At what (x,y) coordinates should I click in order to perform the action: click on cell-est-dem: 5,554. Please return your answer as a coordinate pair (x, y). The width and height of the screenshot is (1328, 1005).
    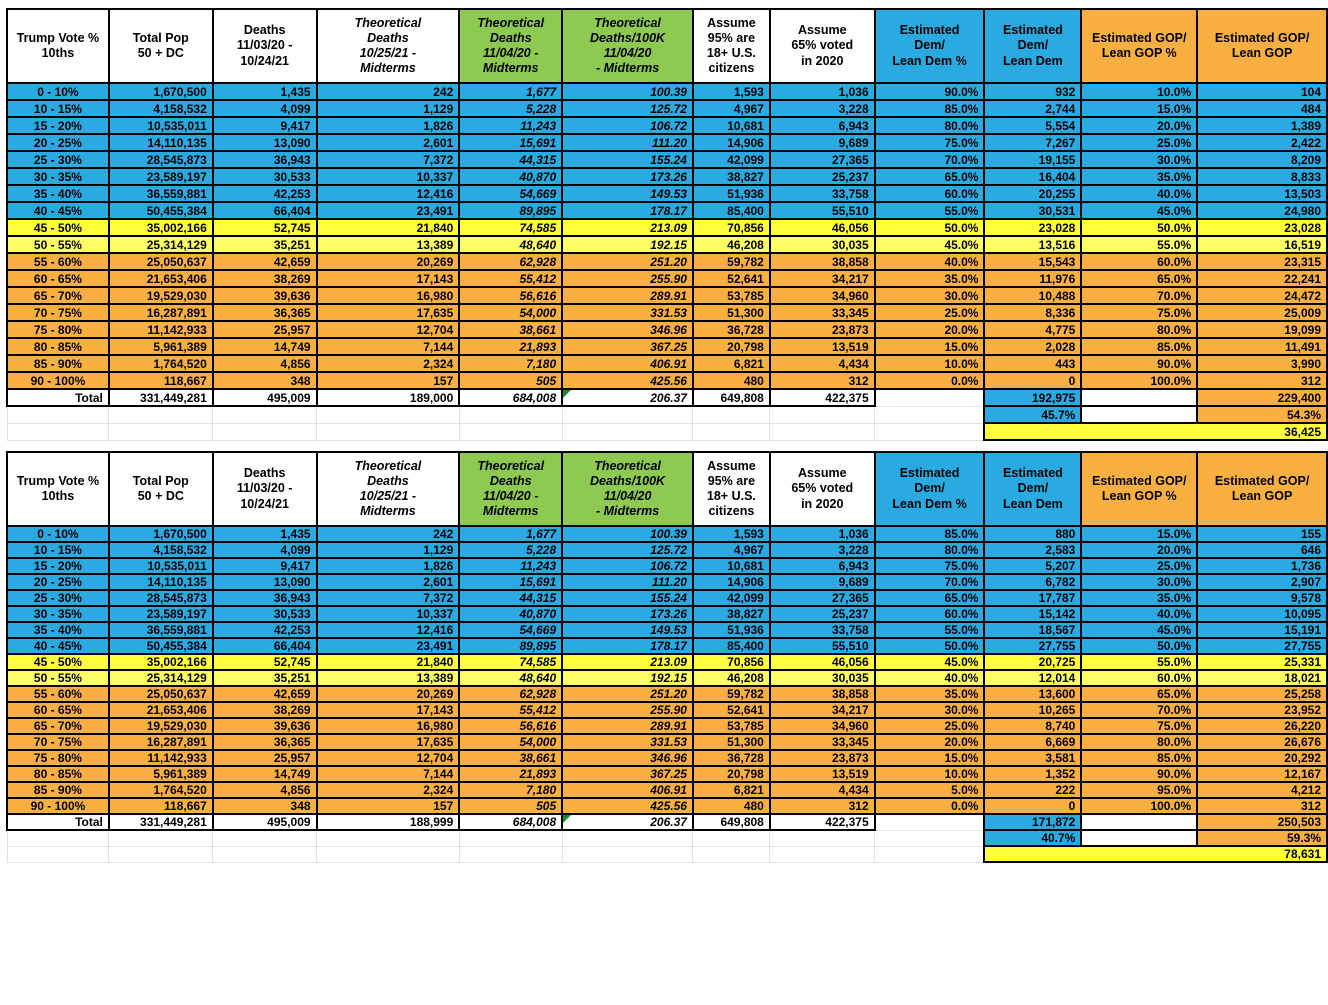
    Looking at the image, I should click on (1033, 125).